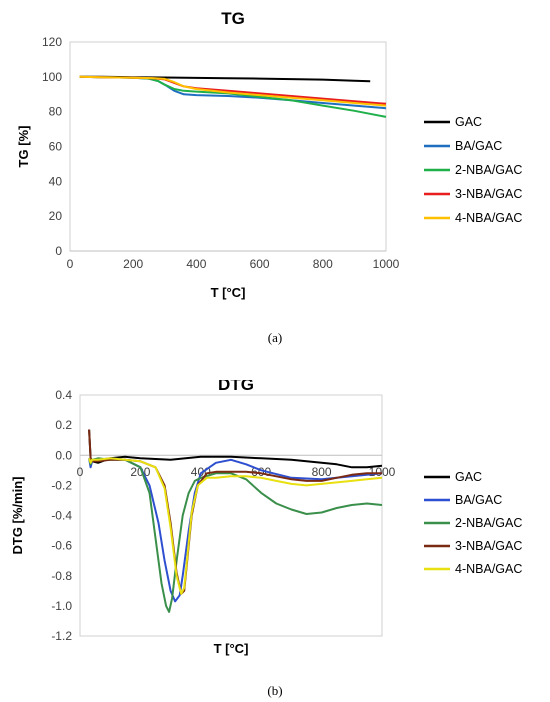  What do you see at coordinates (61, 546) in the screenshot?
I see `y-tick-label: -0.6` at bounding box center [61, 546].